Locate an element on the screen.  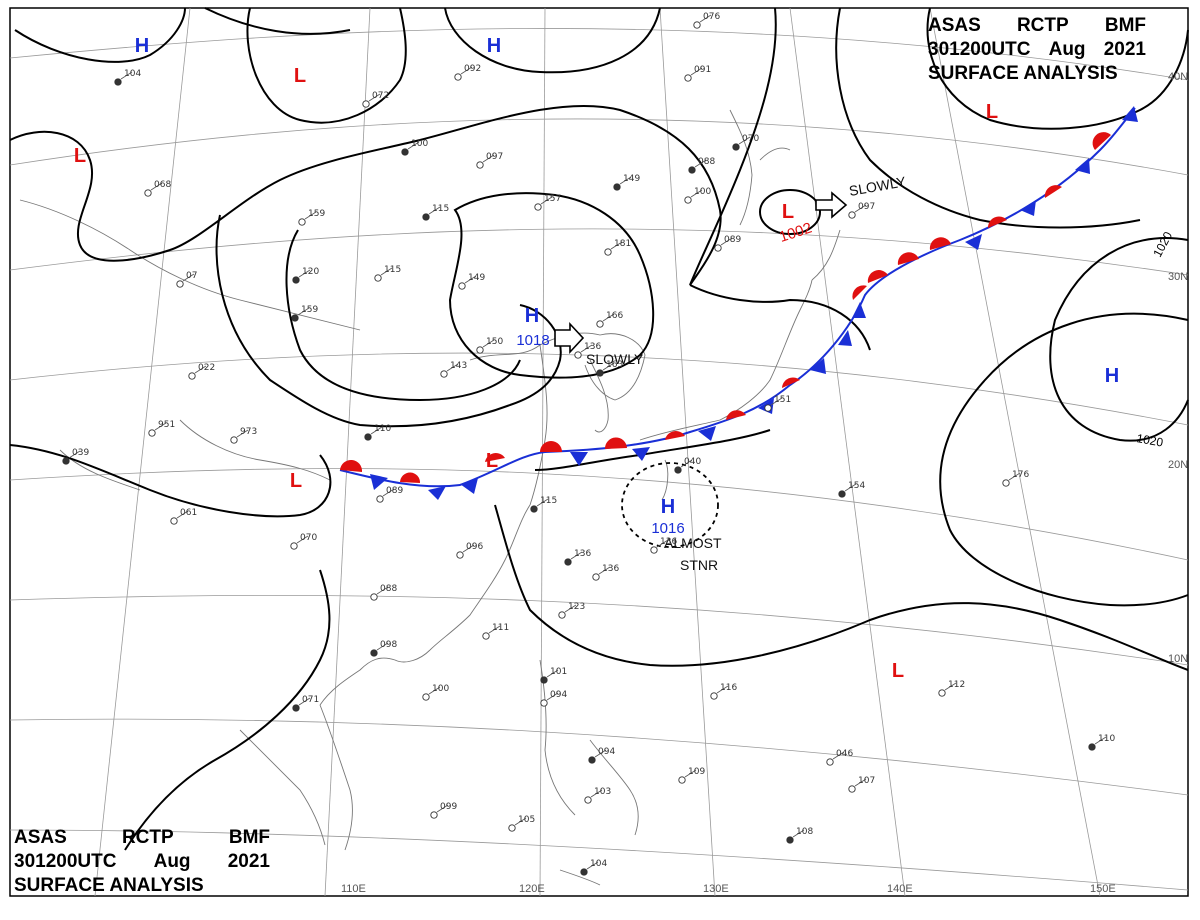
station-plot: 099 is located at coordinates (443, 810).